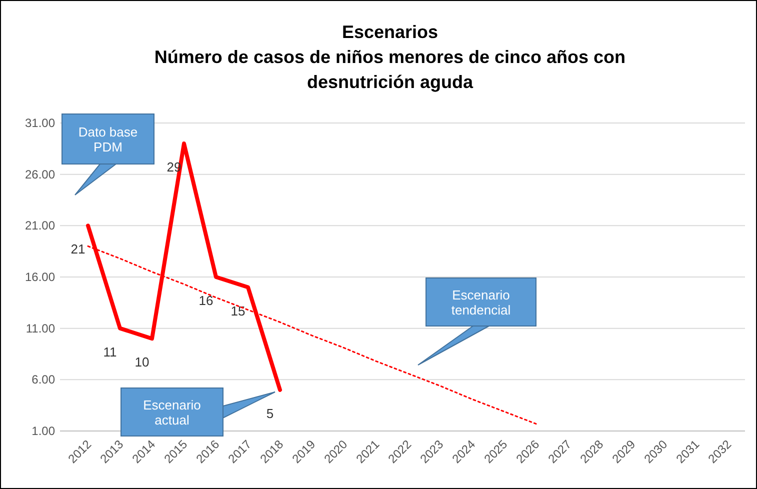 This screenshot has height=489, width=757. What do you see at coordinates (78, 249) in the screenshot?
I see `data-label: 21` at bounding box center [78, 249].